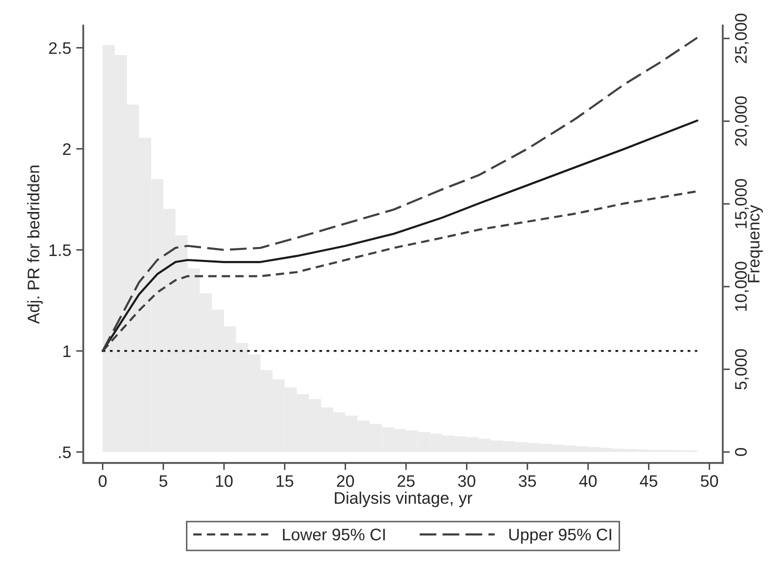  Describe the element at coordinates (163, 481) in the screenshot. I see `x-tick-label: 5` at that location.